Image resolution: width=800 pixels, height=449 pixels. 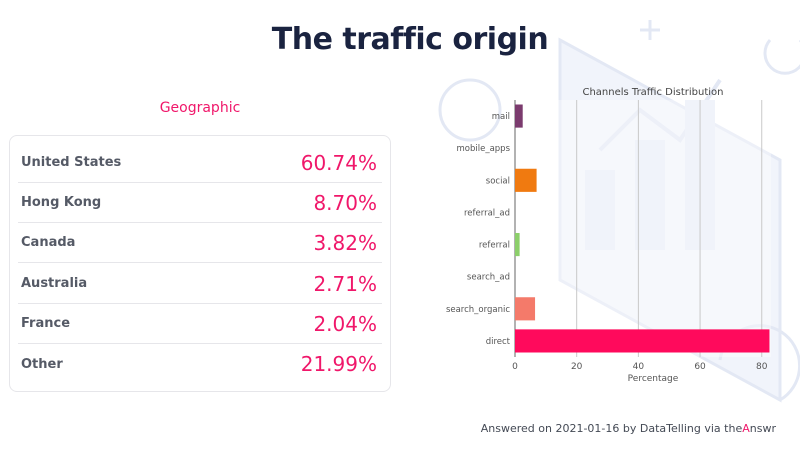 What do you see at coordinates (762, 428) in the screenshot?
I see `brand-rest: nswr` at bounding box center [762, 428].